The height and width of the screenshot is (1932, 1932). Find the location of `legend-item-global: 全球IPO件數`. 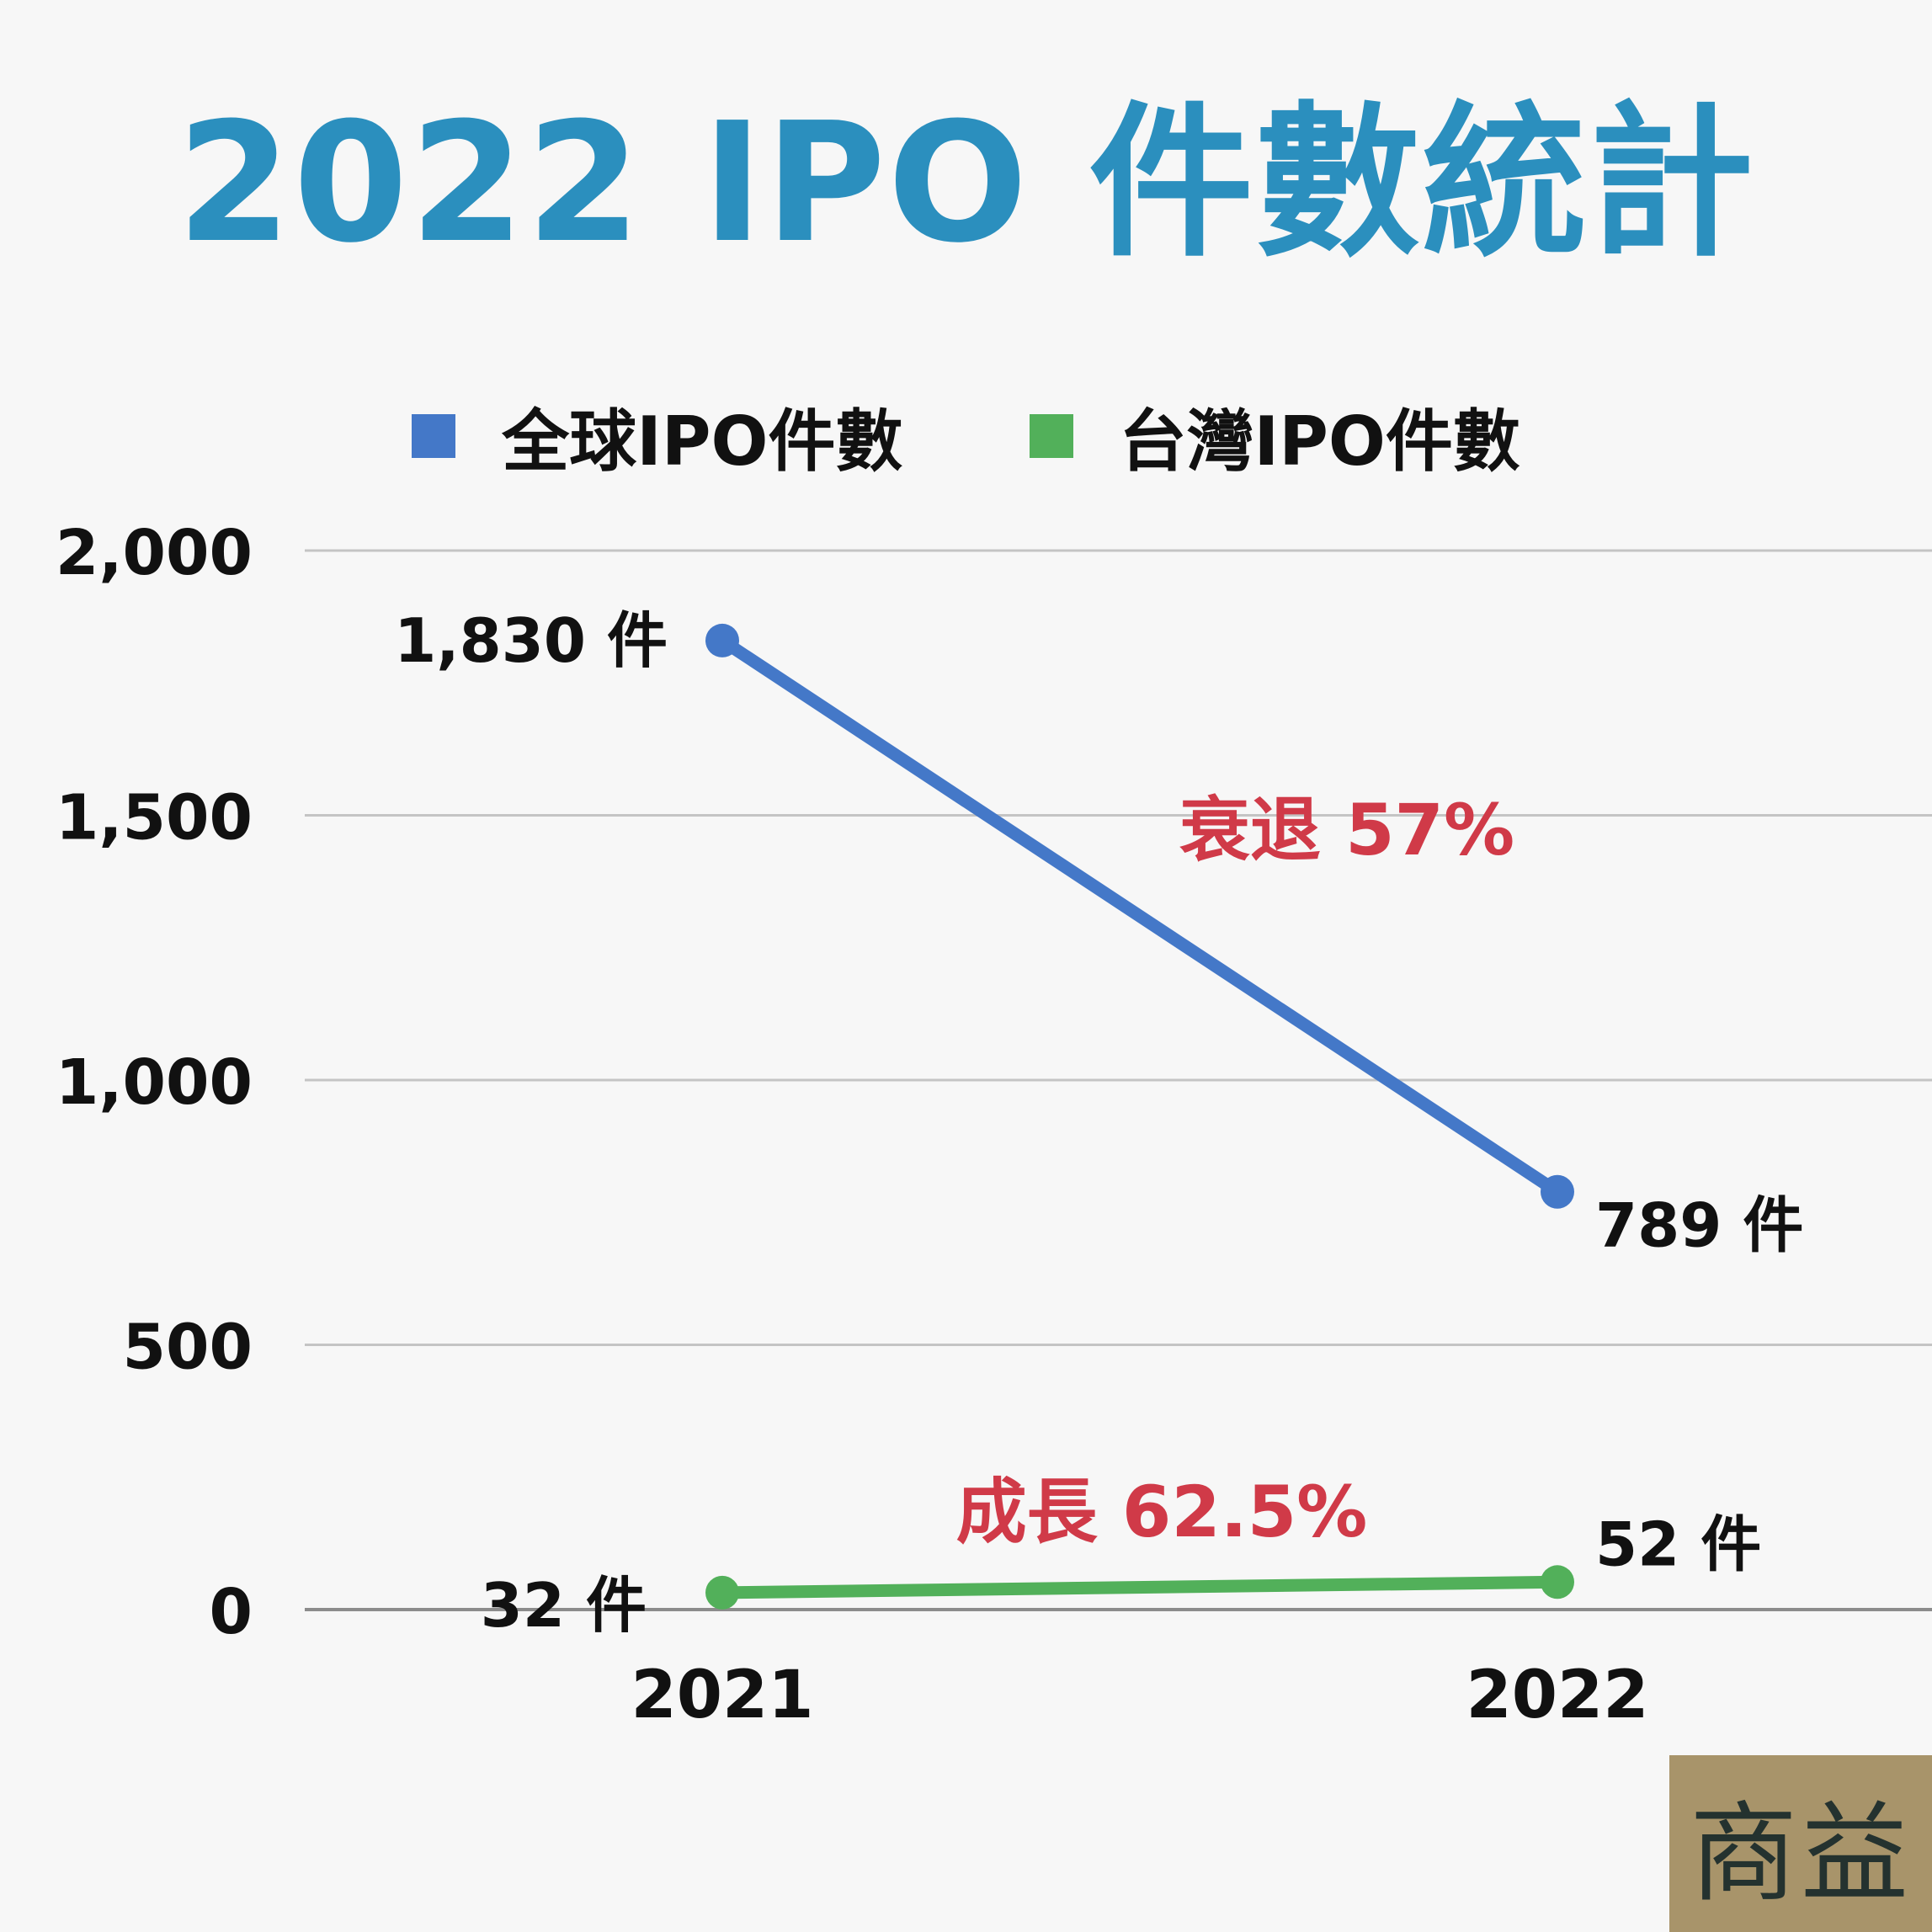

legend-item-global: 全球IPO件數 is located at coordinates (658, 436).